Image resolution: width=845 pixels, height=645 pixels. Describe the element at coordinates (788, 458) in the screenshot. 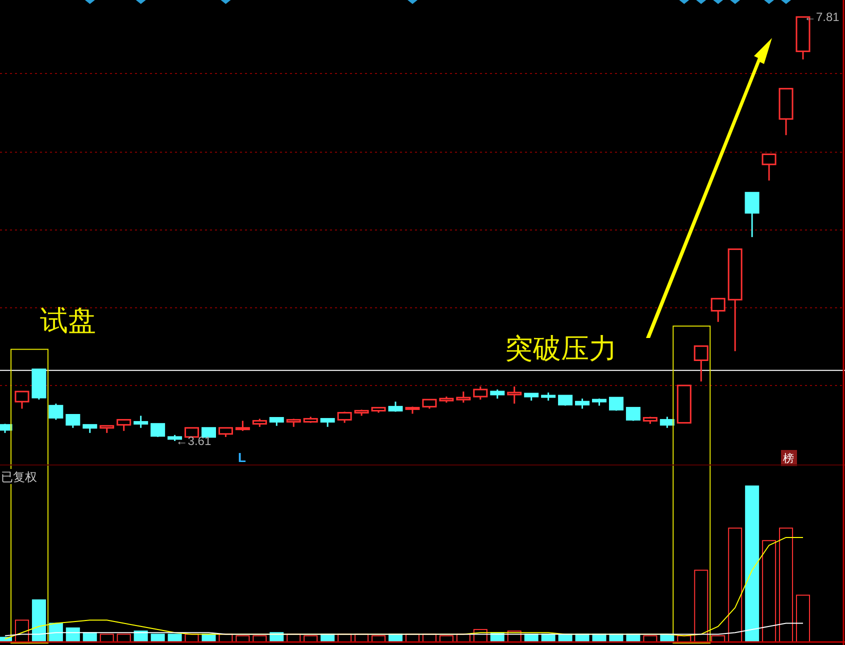

I see `text: 榜` at that location.